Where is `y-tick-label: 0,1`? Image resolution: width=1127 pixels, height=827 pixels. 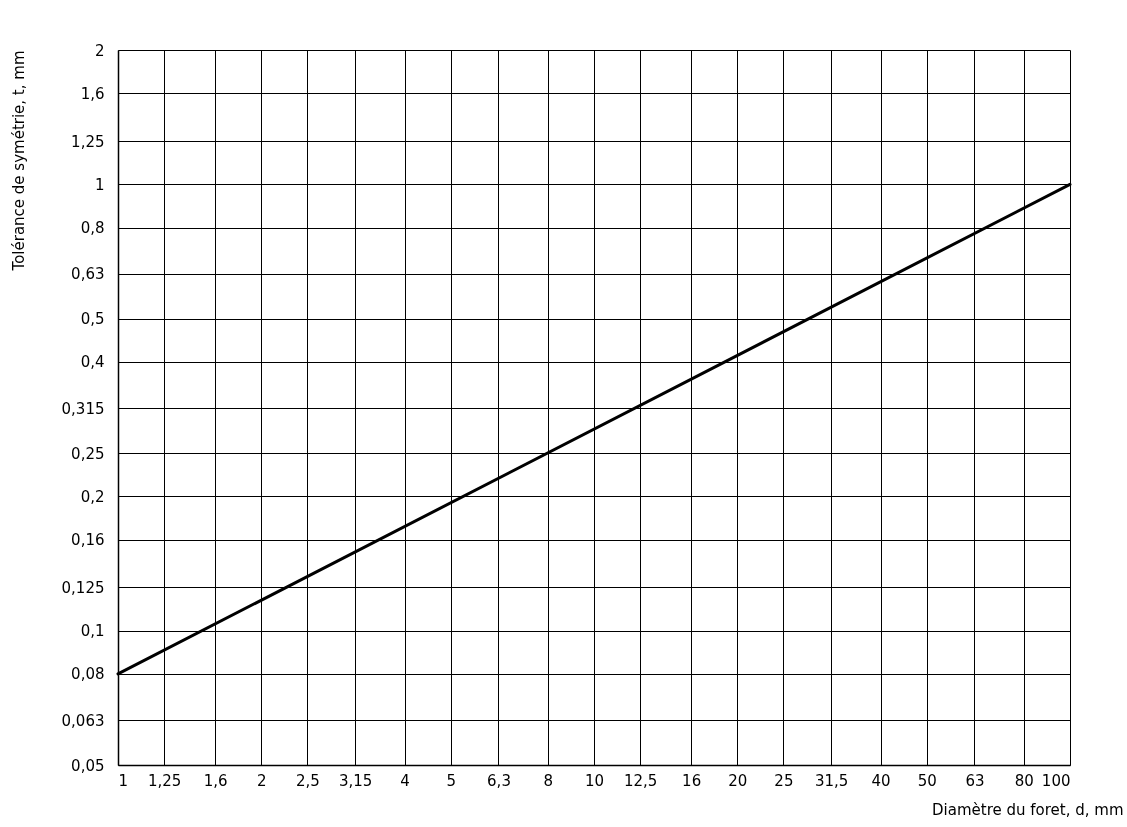
y-tick-label: 0,1 is located at coordinates (92, 631).